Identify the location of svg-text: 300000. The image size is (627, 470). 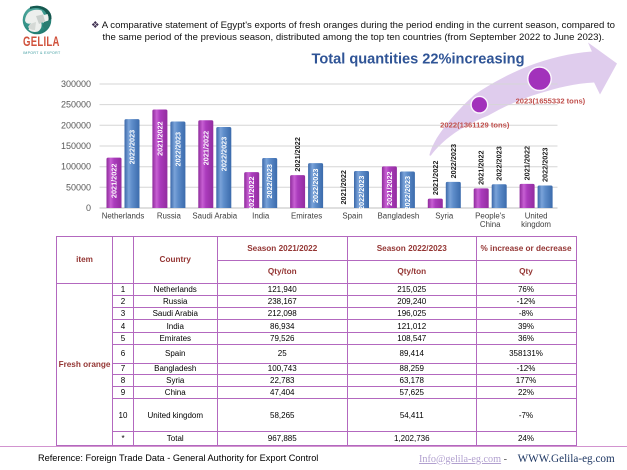
(76, 84).